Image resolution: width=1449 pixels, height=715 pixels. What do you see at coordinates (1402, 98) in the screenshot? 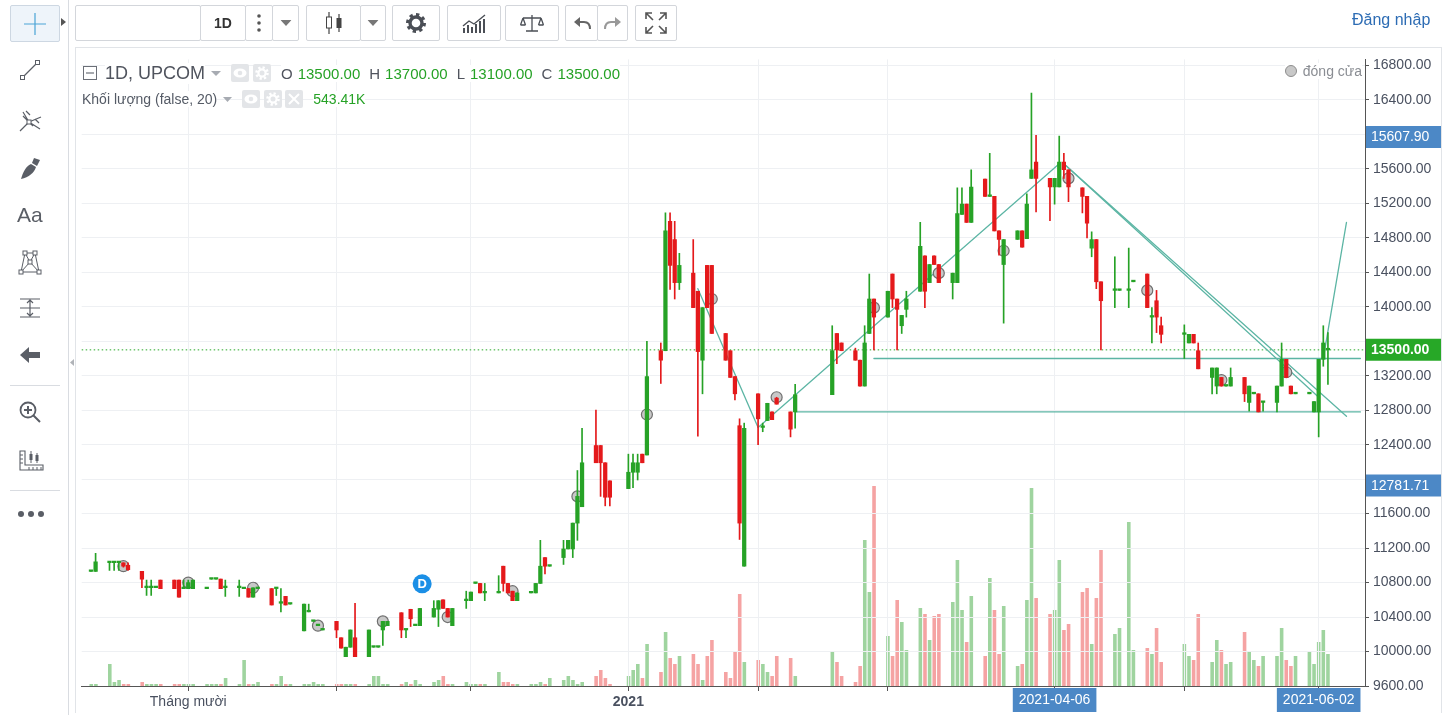
I see `y-tick-label: 16400.00` at bounding box center [1402, 98].